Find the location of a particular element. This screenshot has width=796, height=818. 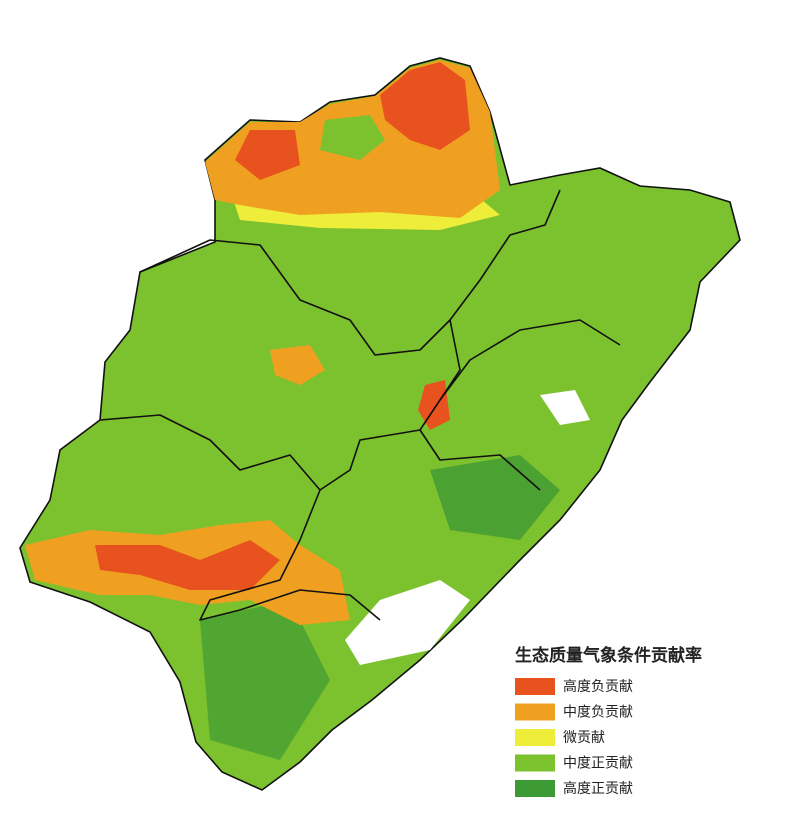

legend-label: 微贡献 is located at coordinates (584, 738).